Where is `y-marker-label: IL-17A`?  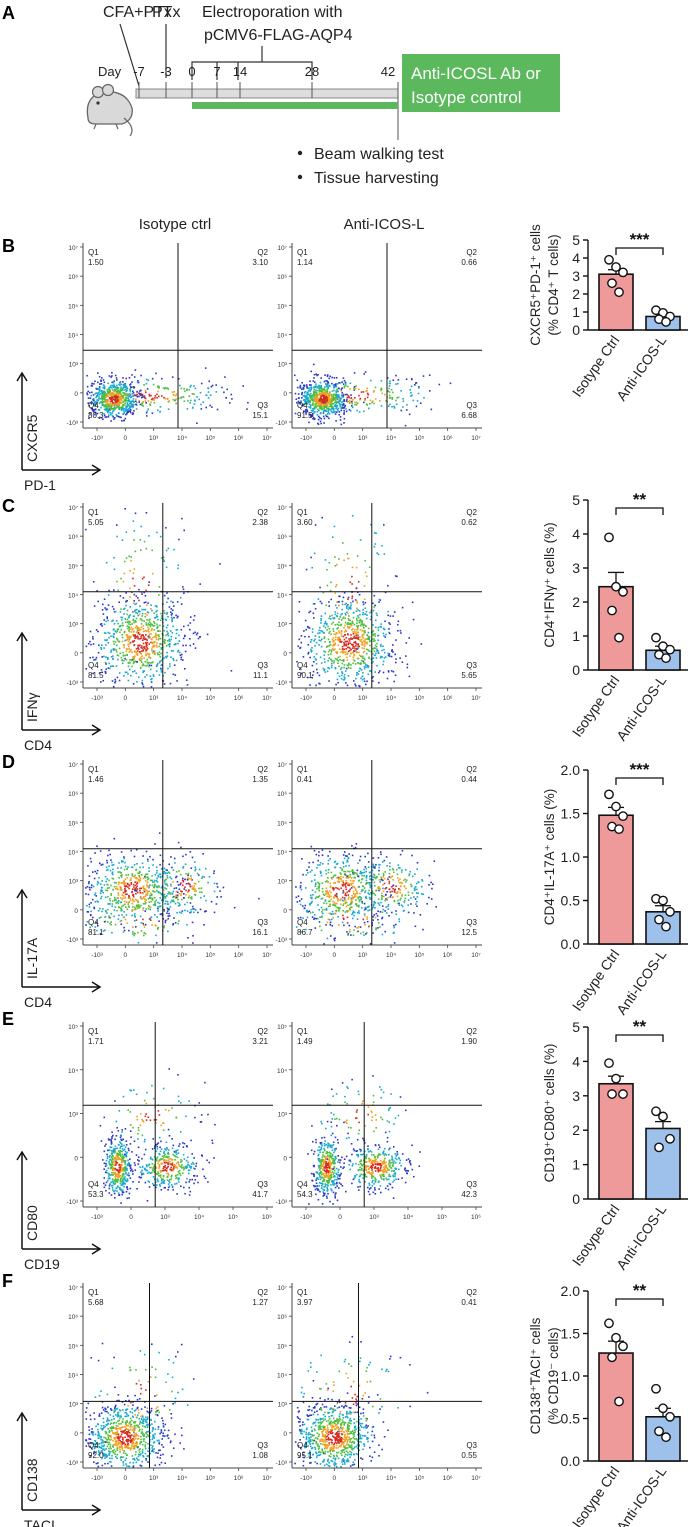
y-marker-label: IL-17A is located at coordinates (32, 958).